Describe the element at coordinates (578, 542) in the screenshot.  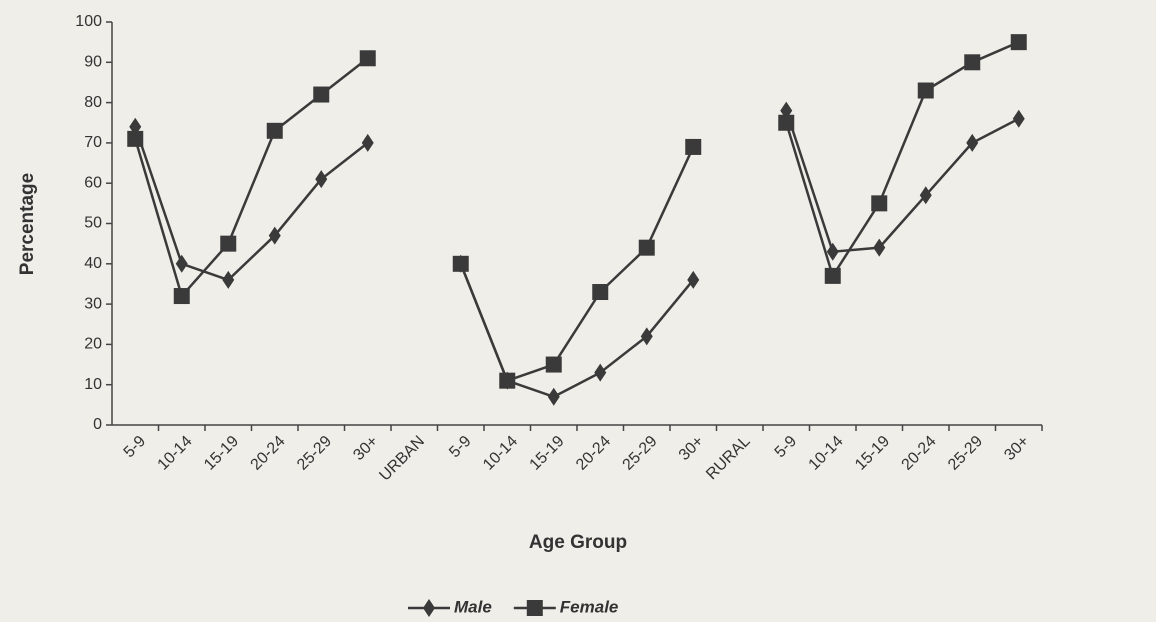
I see `x-axis-title: Age Group` at that location.